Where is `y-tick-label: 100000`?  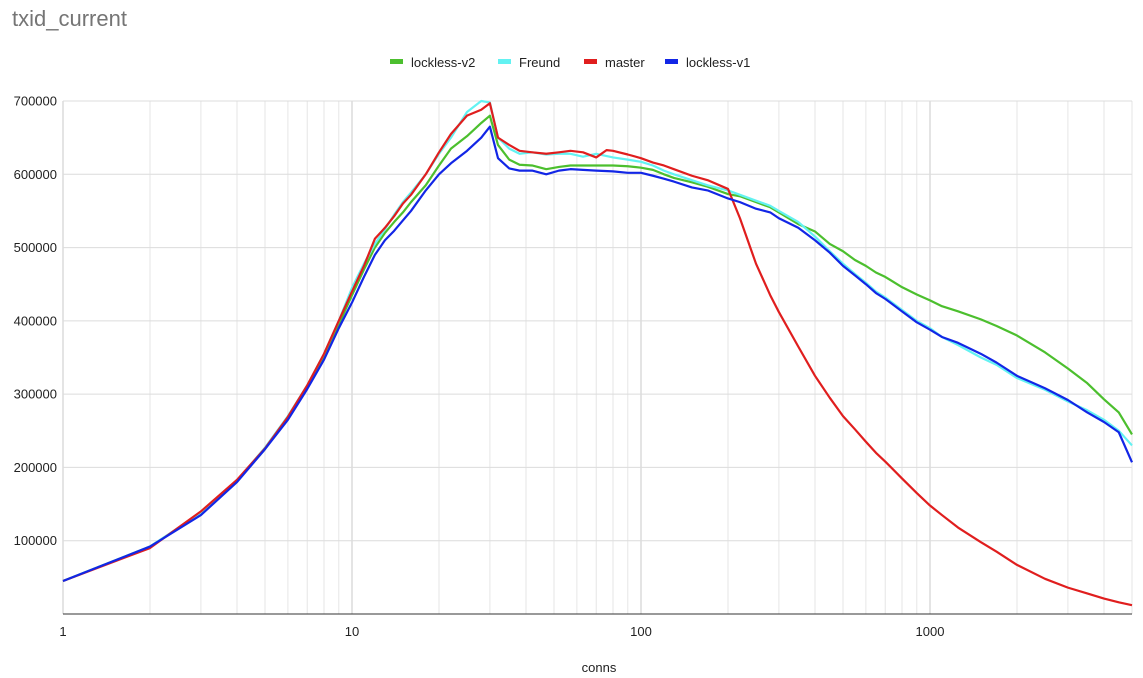
y-tick-label: 100000 is located at coordinates (35, 540).